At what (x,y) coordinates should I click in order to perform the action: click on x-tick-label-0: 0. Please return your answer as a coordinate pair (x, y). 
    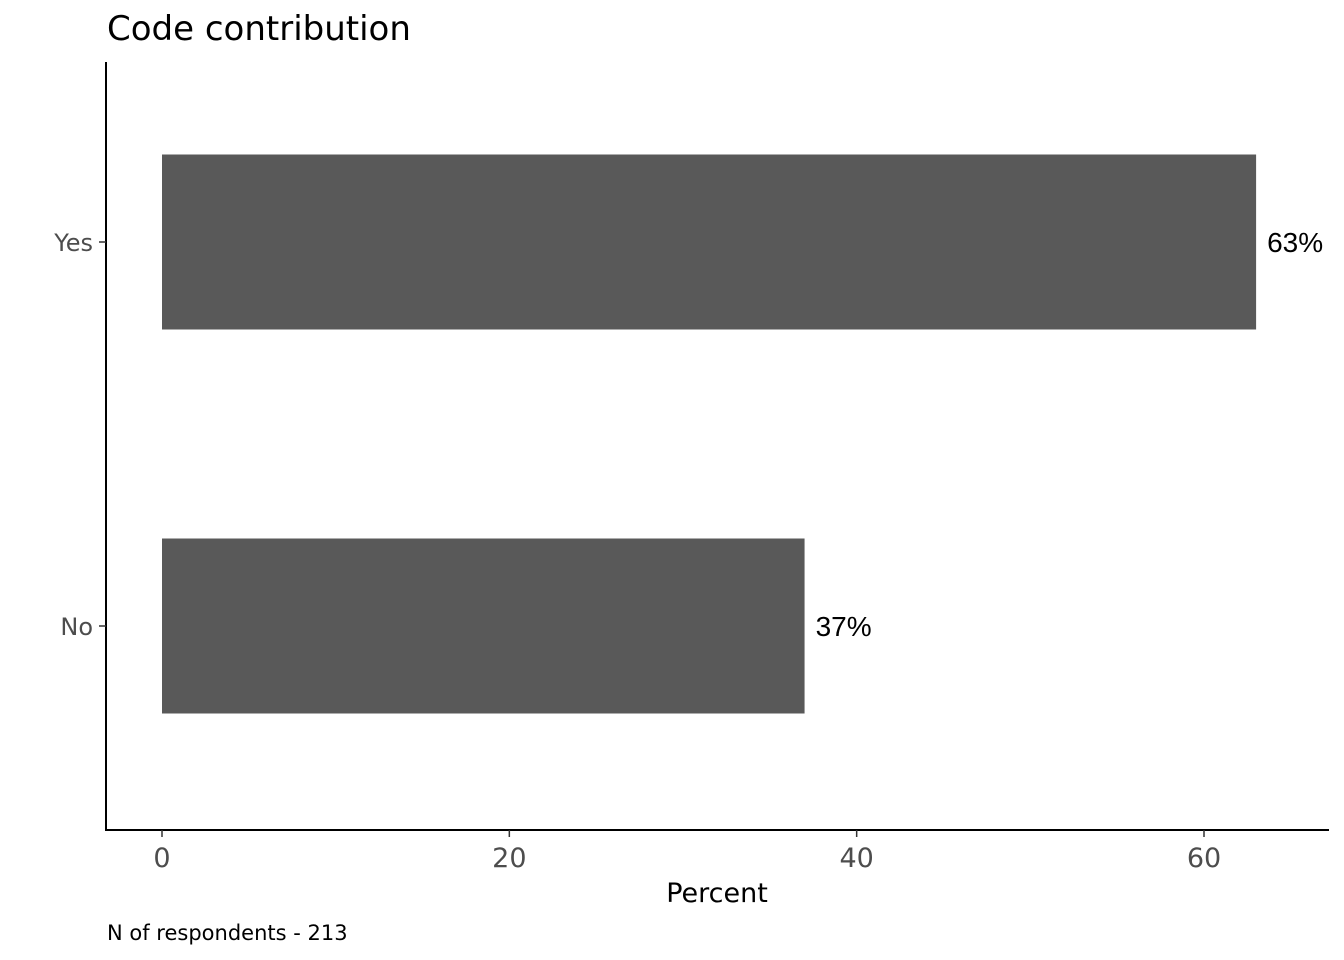
    Looking at the image, I should click on (161, 858).